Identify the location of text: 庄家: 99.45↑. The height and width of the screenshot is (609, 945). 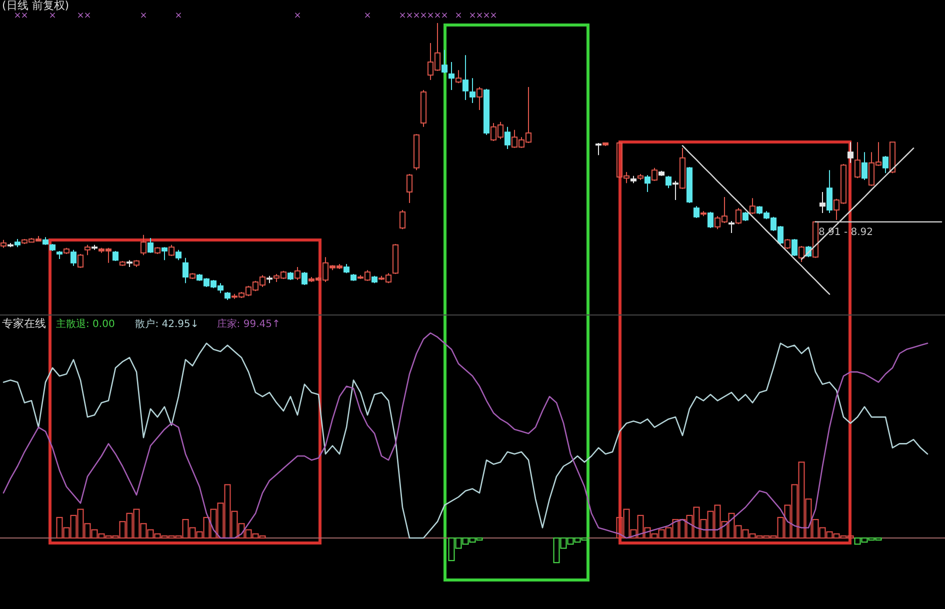
(248, 324).